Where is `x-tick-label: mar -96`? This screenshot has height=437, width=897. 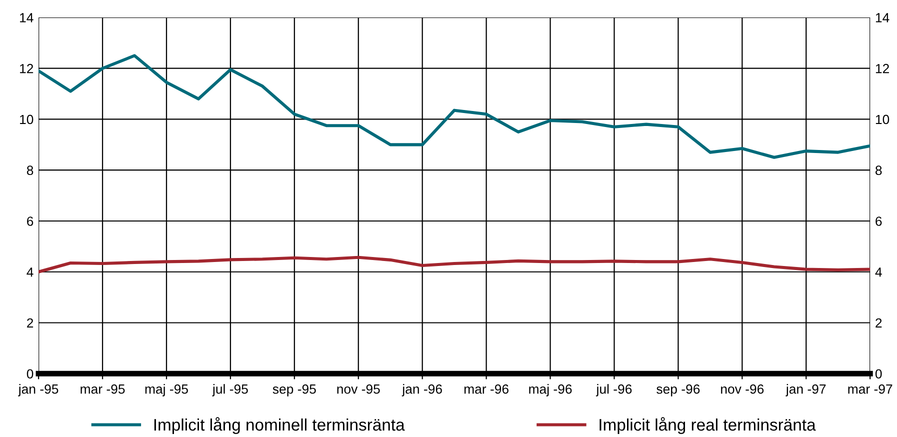 x-tick-label: mar -96 is located at coordinates (486, 389).